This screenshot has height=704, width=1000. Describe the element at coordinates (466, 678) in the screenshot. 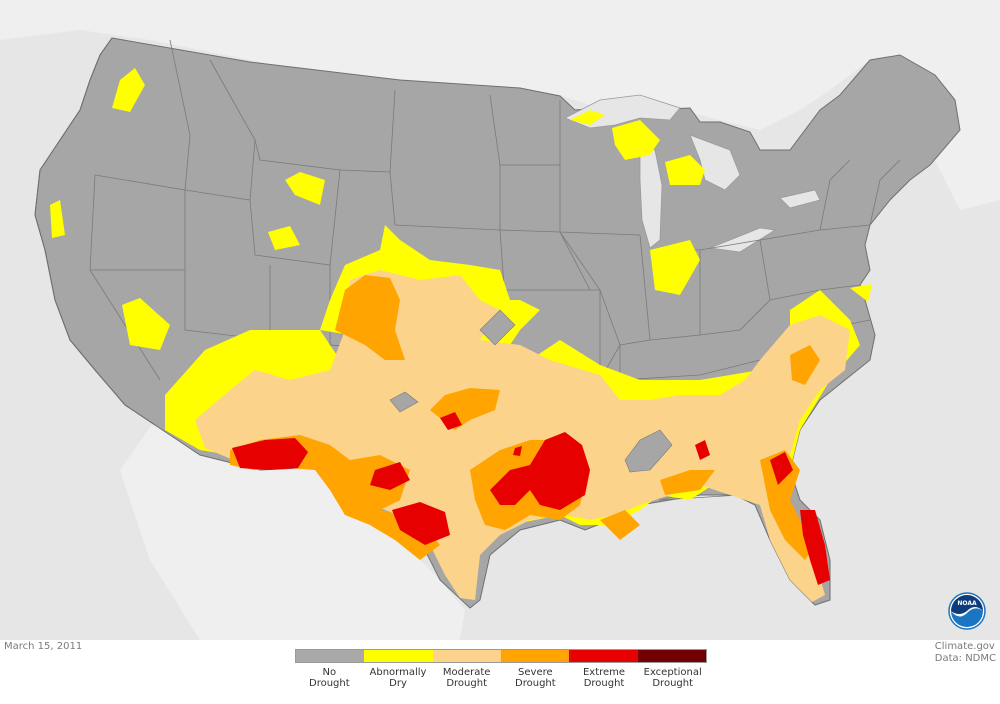

I see `legend-label: Moderate Drought` at that location.